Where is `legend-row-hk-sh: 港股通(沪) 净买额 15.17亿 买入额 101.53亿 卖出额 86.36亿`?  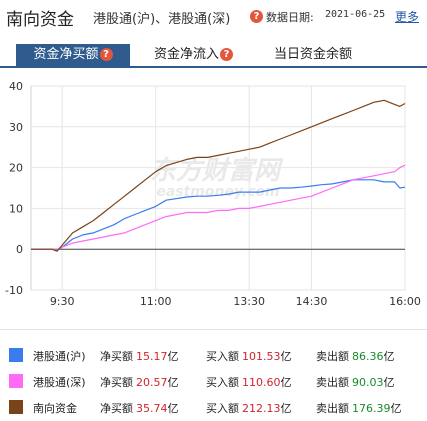
legend-row-hk-sh: 港股通(沪) 净买额 15.17亿 买入额 101.53亿 卖出额 86.36亿 is located at coordinates (213, 355).